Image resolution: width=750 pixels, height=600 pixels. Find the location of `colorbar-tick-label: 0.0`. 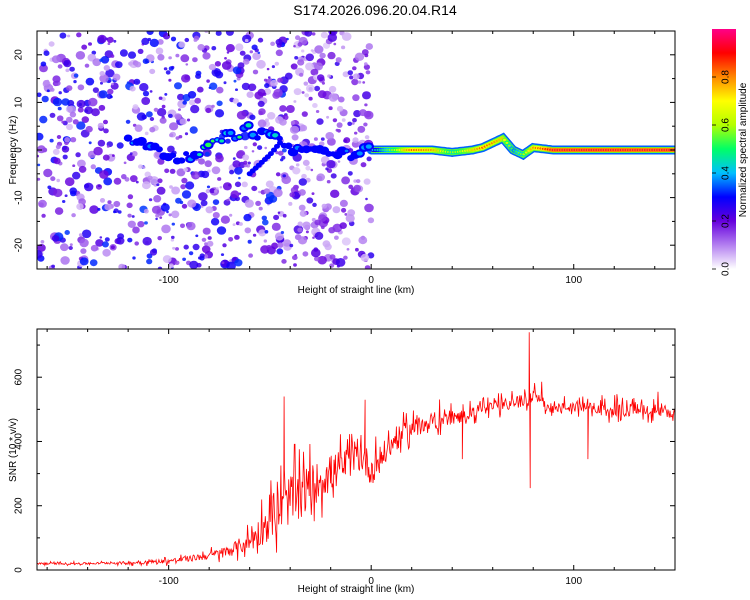

colorbar-tick-label: 0.0 is located at coordinates (726, 269).